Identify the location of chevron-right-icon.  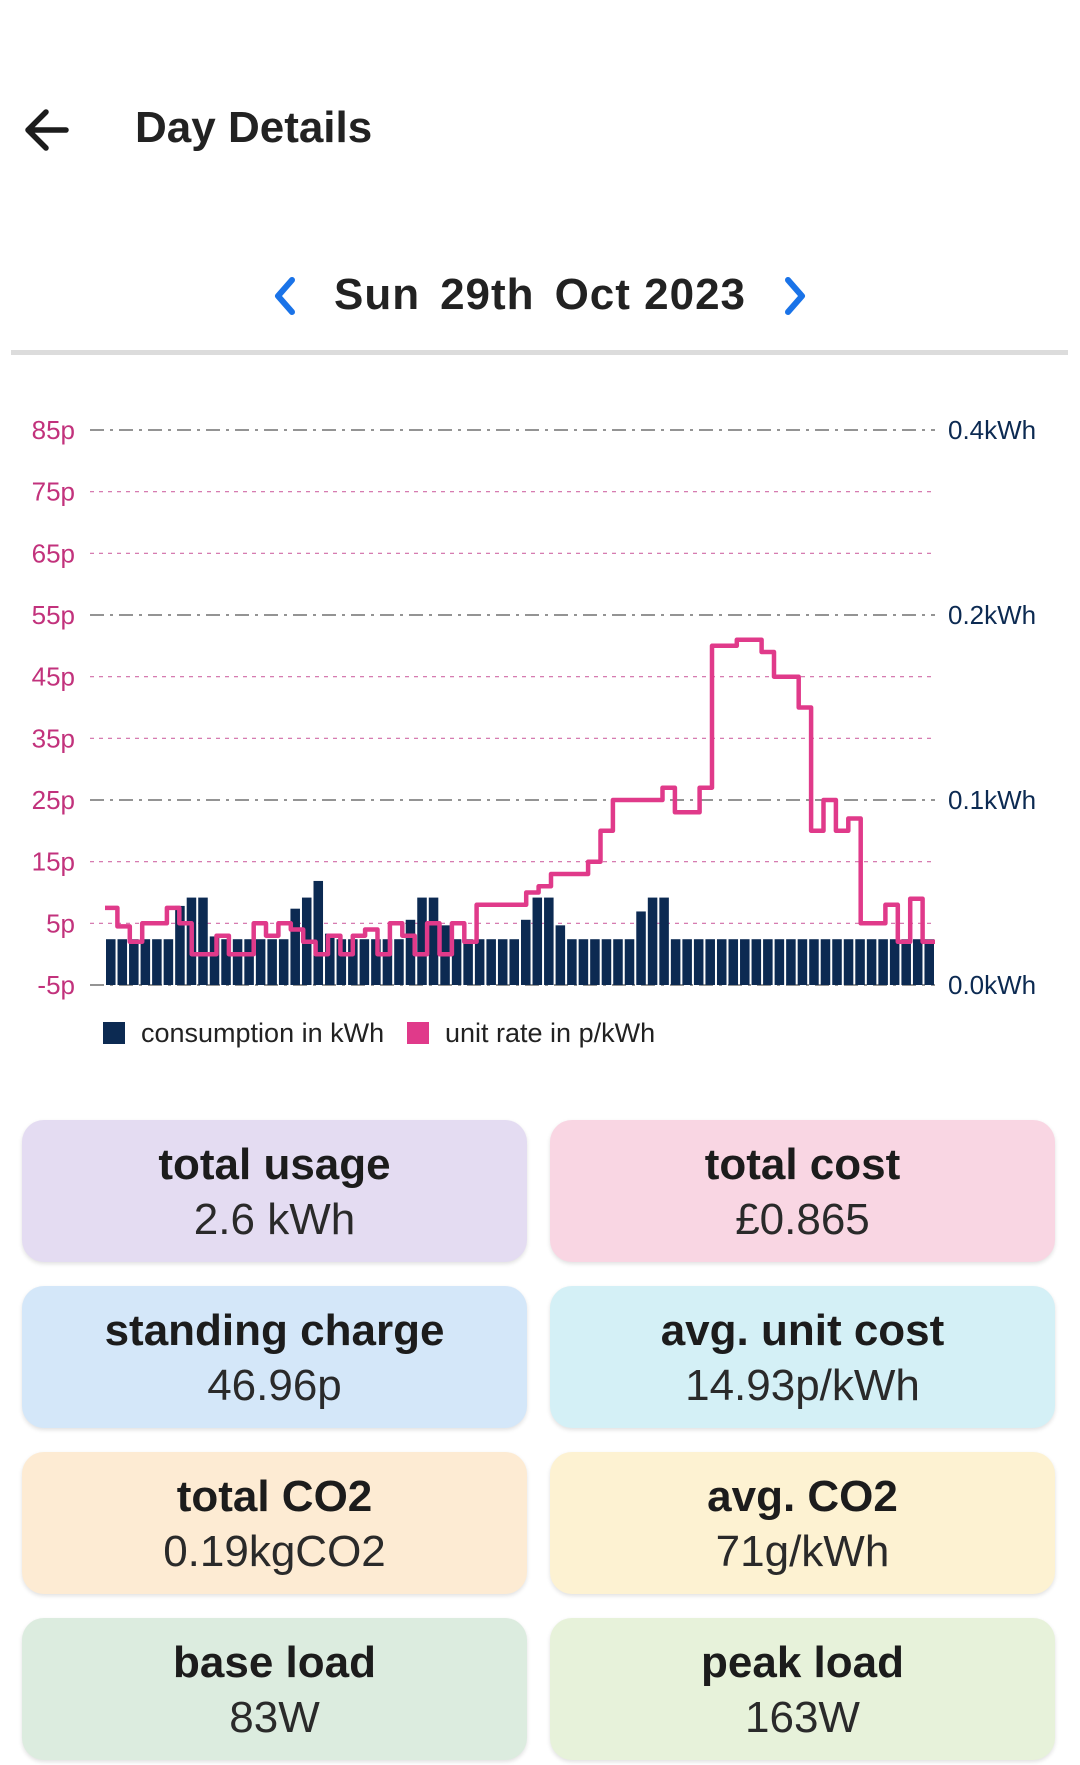
(795, 296).